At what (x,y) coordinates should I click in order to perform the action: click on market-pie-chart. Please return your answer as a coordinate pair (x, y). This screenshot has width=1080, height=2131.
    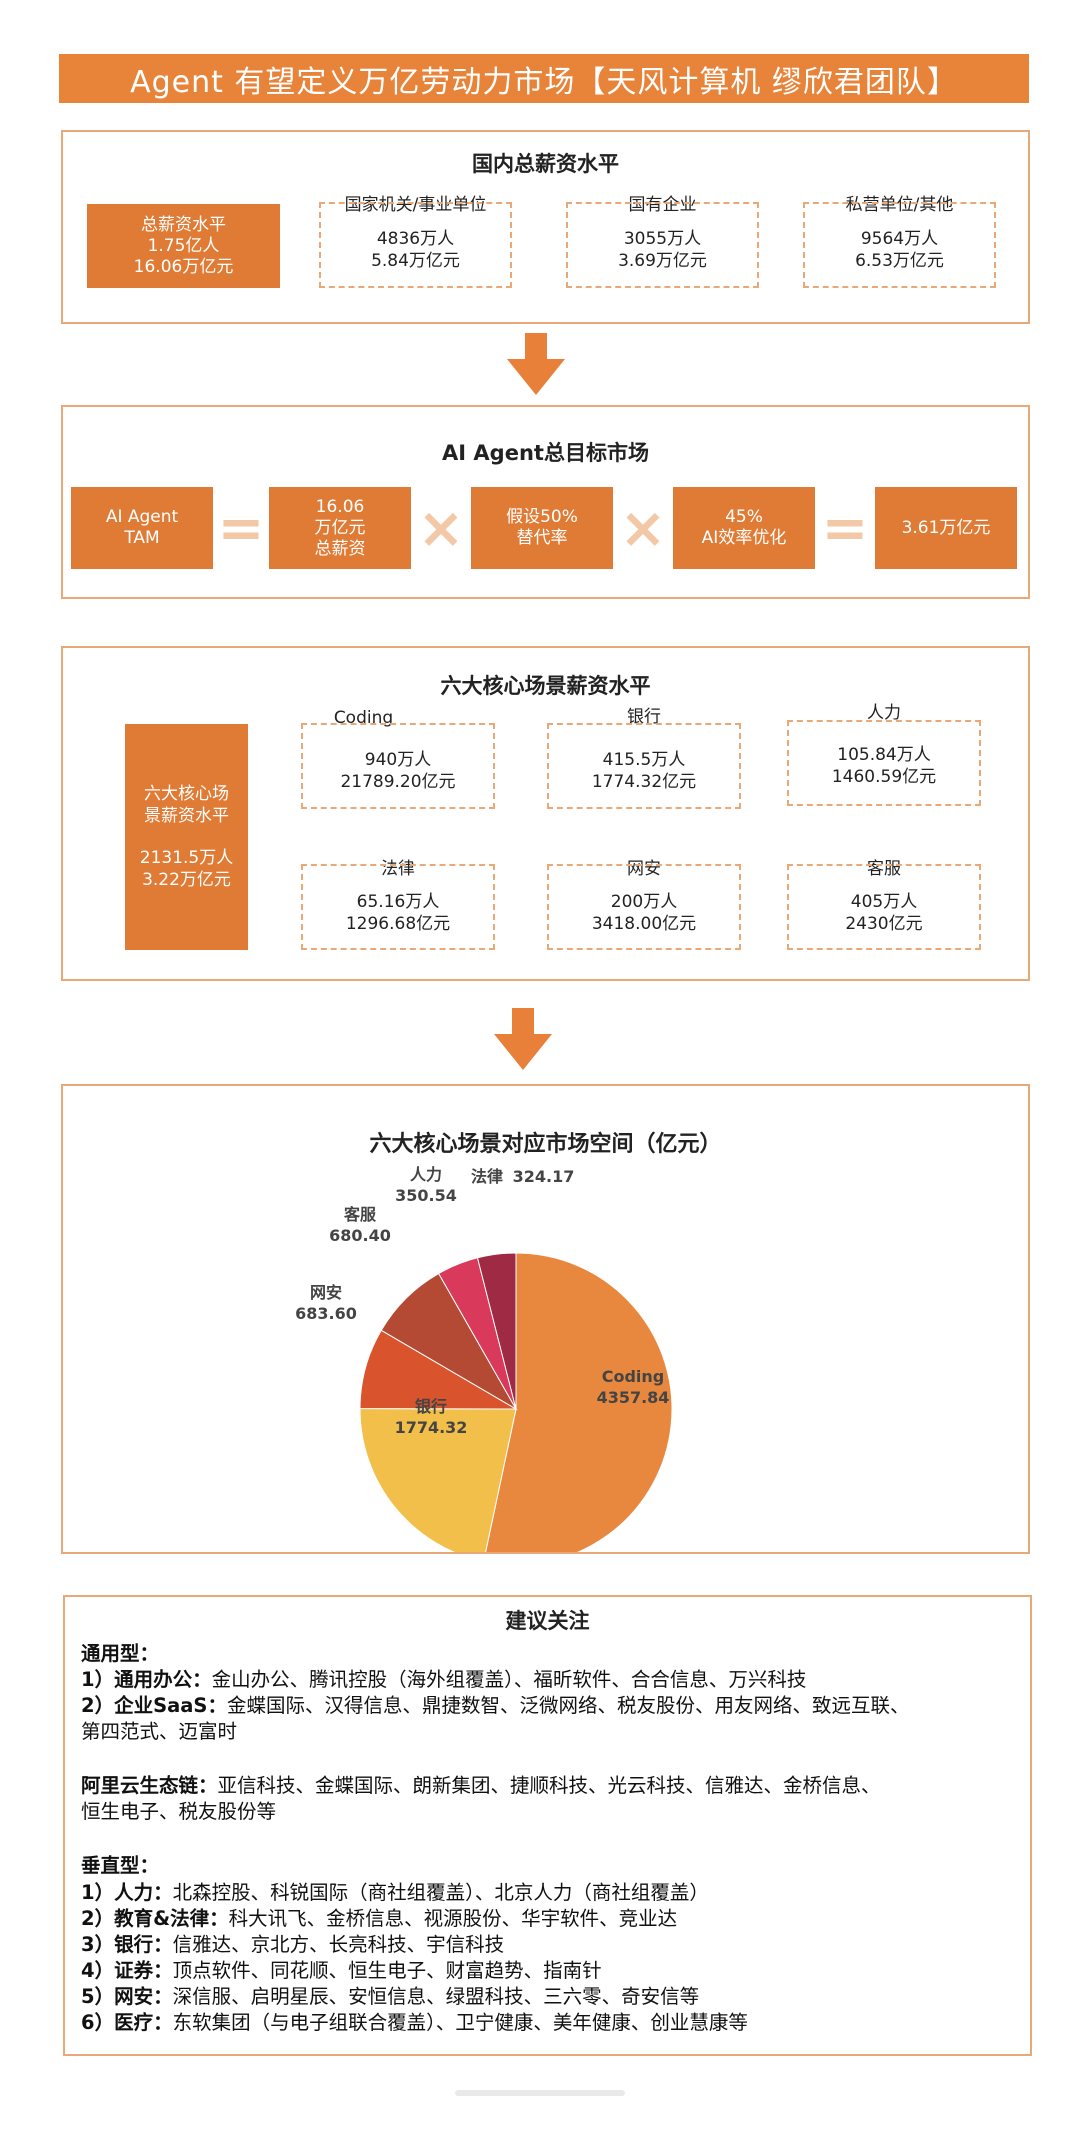
    Looking at the image, I should click on (516, 1402).